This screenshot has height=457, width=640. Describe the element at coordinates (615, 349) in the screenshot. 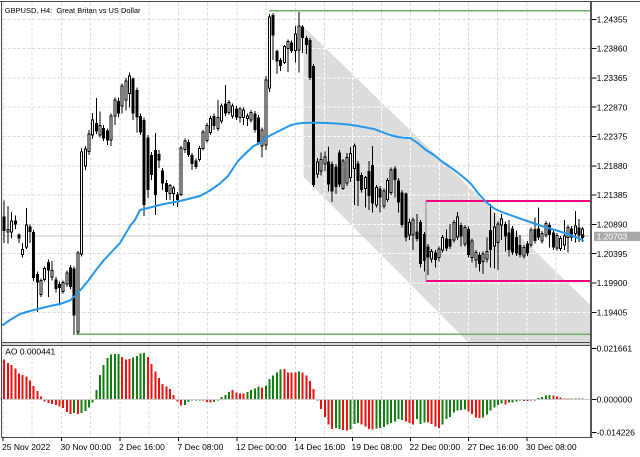

I see `svg-text: 0.021661` at that location.